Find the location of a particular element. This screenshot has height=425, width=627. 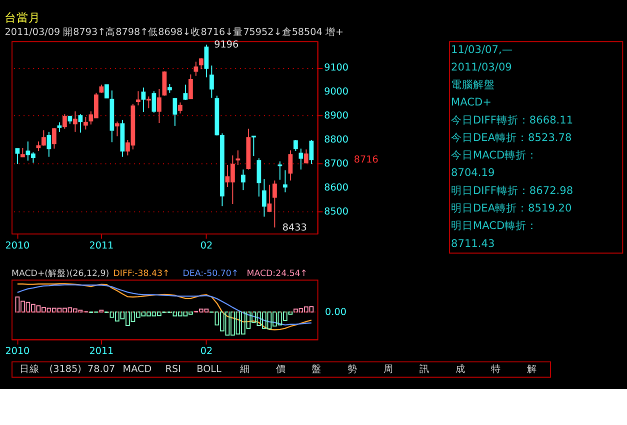

text: MACD:24.54↑ is located at coordinates (277, 273).